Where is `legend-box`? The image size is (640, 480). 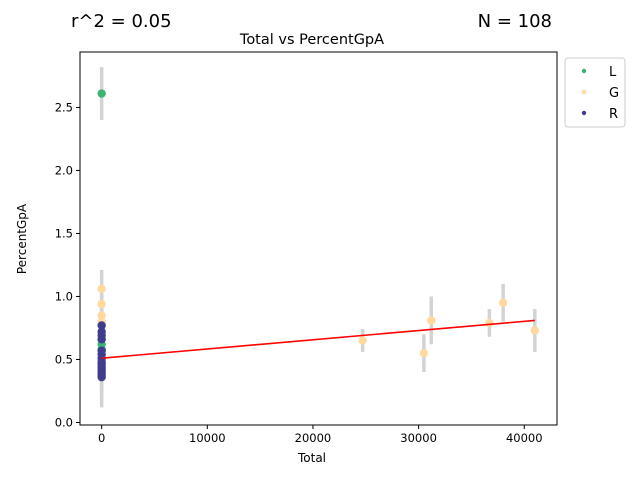
legend-box is located at coordinates (595, 92).